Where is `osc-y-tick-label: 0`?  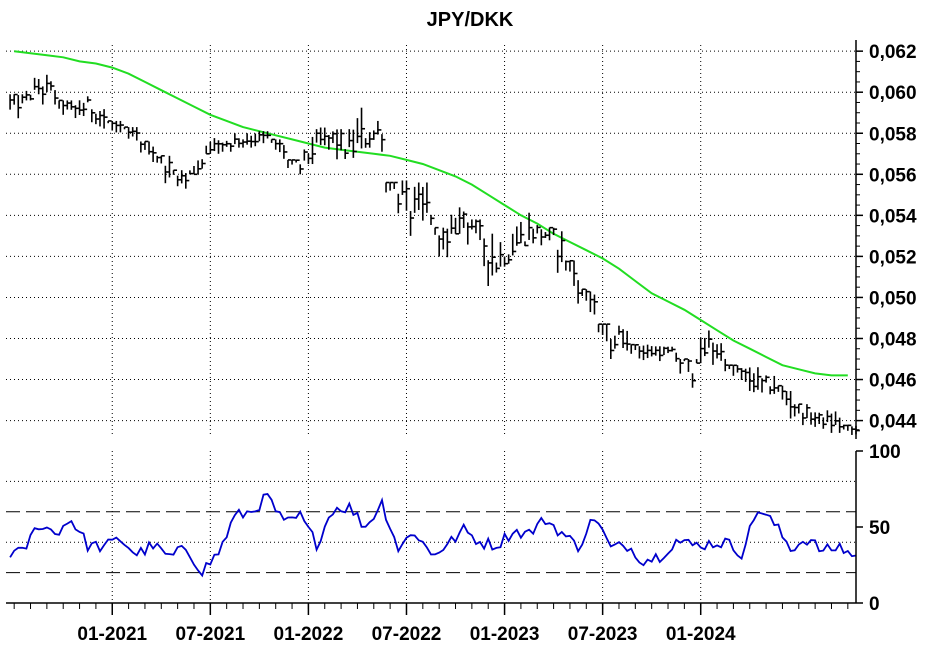
osc-y-tick-label: 0 is located at coordinates (874, 604).